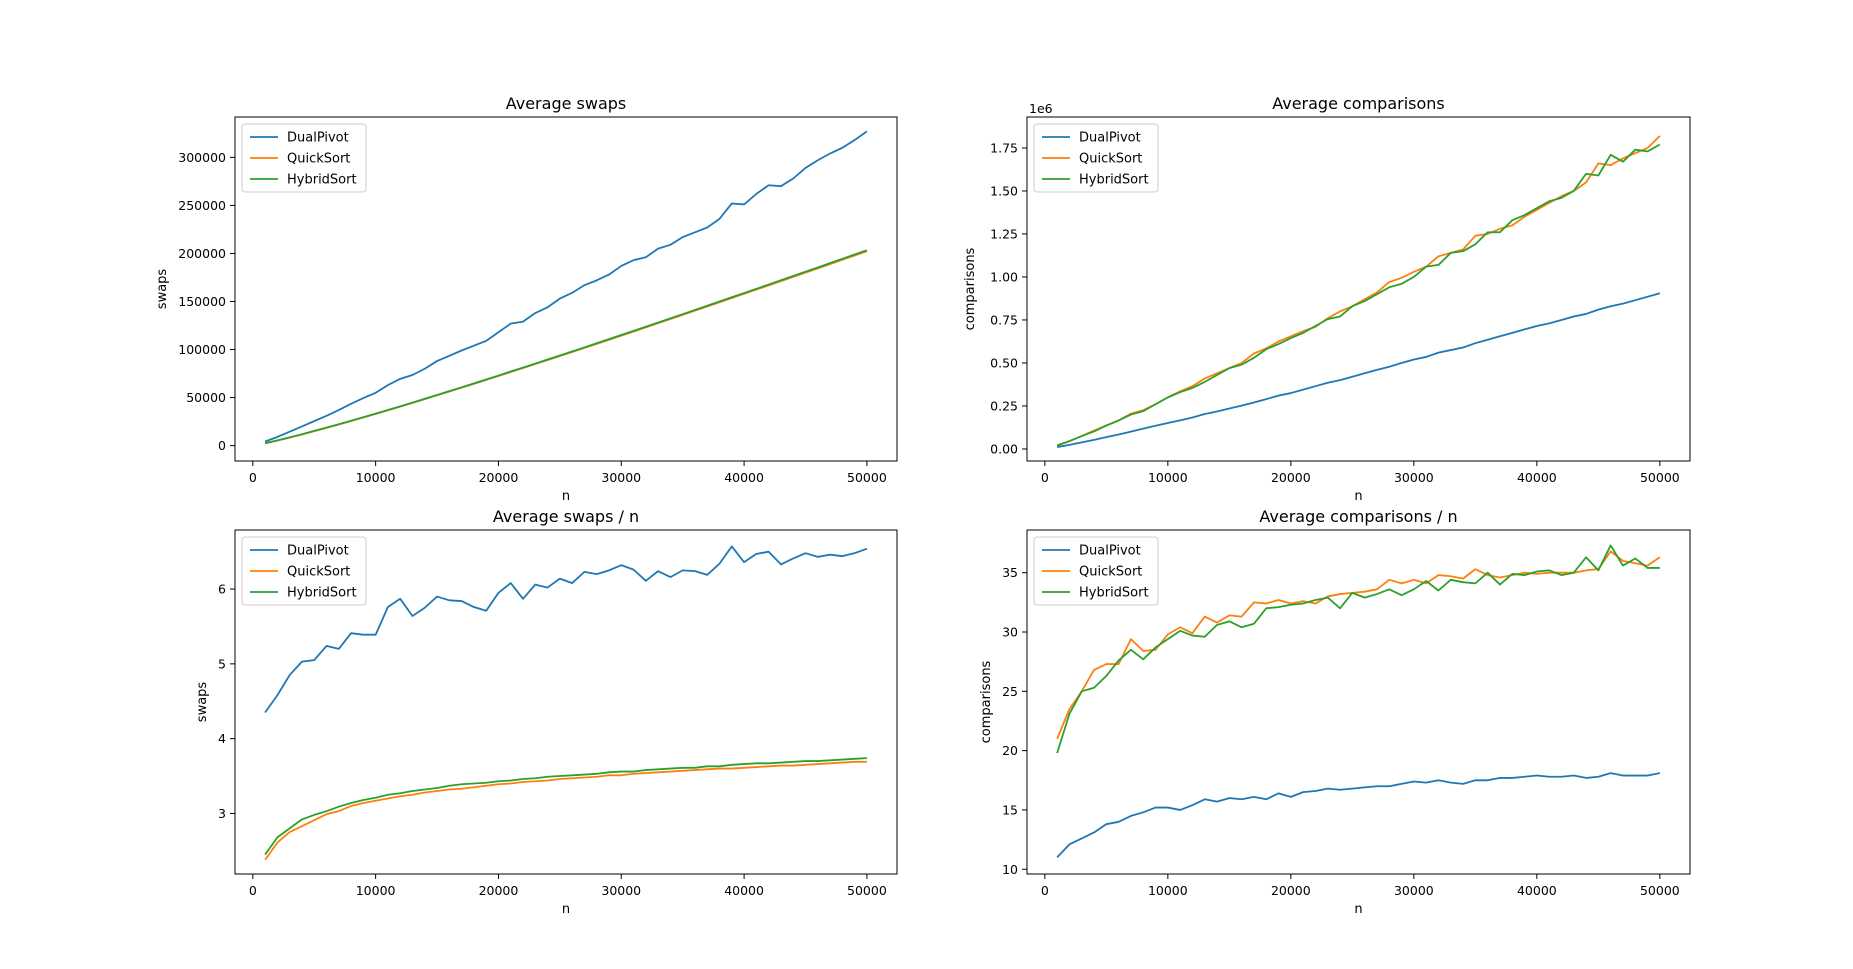 The image size is (1853, 969). I want to click on y-tick-label: 1.75, so click(1004, 147).